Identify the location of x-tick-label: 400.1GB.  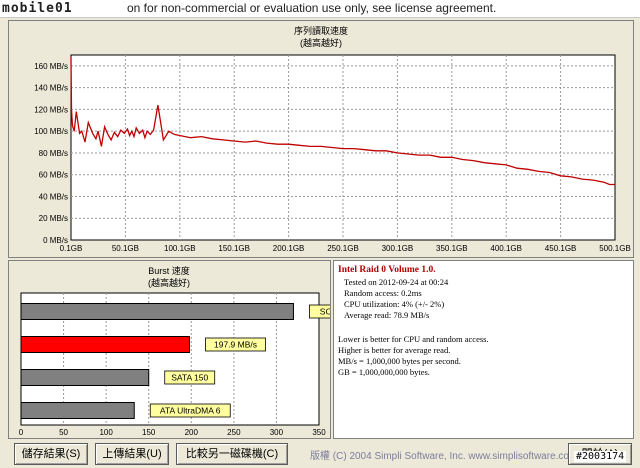
(506, 248).